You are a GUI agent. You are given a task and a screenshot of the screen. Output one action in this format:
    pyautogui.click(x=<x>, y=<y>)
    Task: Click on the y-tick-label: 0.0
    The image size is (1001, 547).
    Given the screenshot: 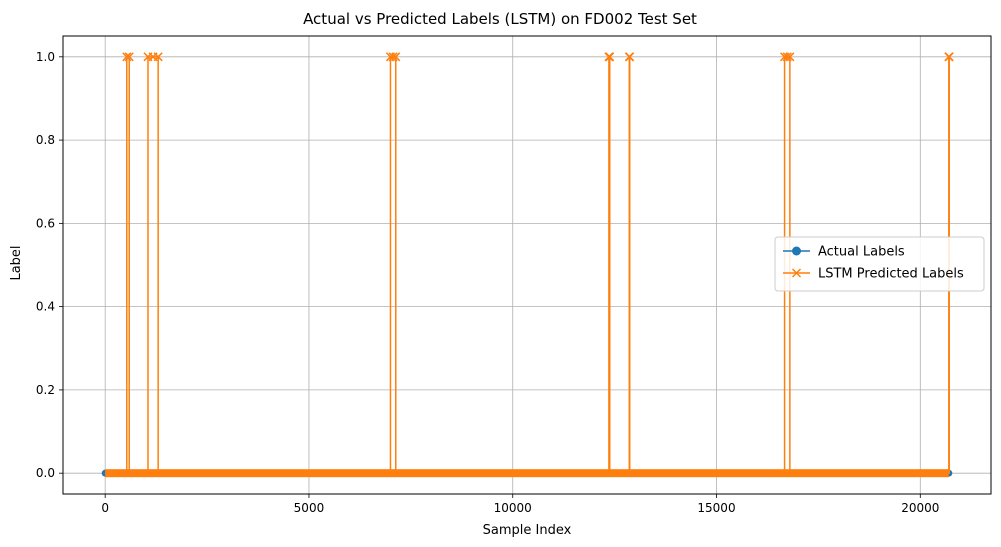 What is the action you would take?
    pyautogui.click(x=45, y=473)
    